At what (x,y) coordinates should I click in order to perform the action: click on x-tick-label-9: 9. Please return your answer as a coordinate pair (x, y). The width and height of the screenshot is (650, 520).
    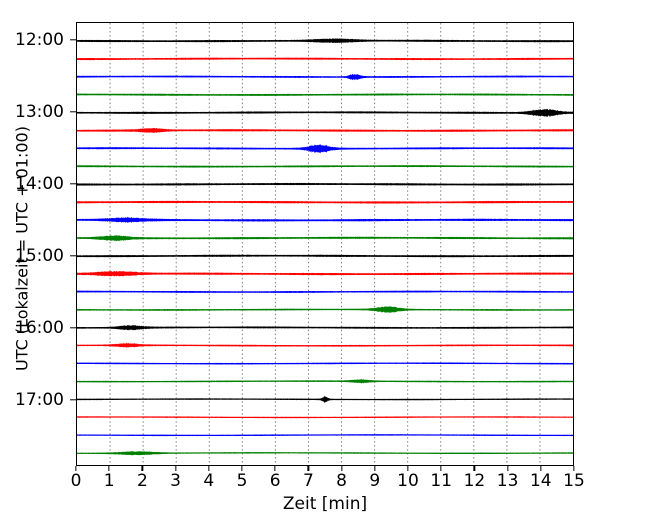
    Looking at the image, I should click on (375, 481).